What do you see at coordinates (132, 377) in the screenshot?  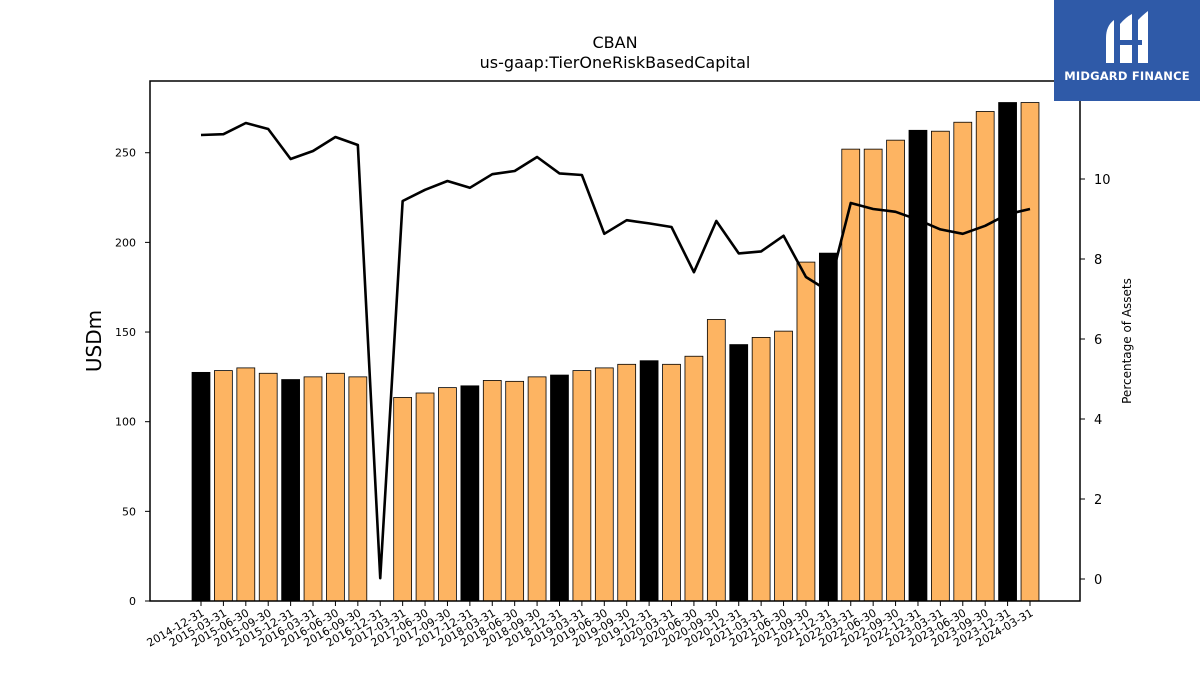 I see `y-axis: 0 50 100 150 200 250` at bounding box center [132, 377].